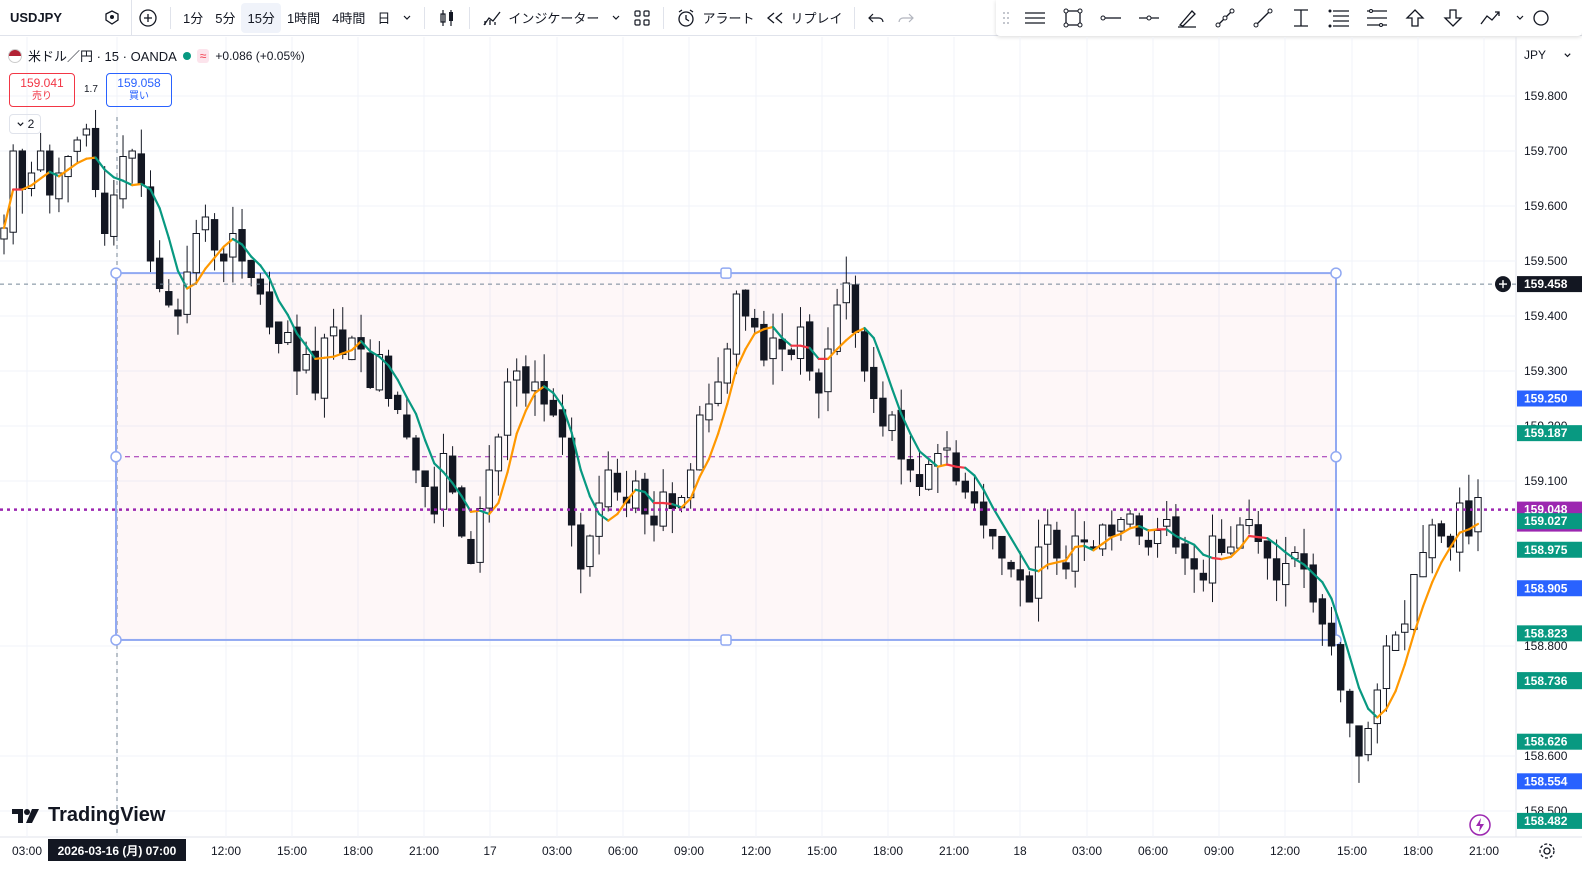 The height and width of the screenshot is (877, 1582). What do you see at coordinates (384, 18) in the screenshot?
I see `timeframe-1d: 日` at bounding box center [384, 18].